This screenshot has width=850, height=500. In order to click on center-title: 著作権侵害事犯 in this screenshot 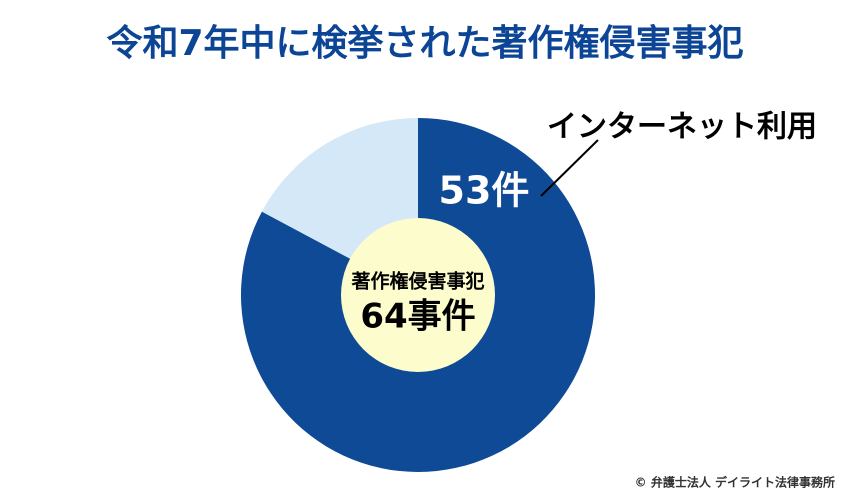, I will do `click(417, 281)`.